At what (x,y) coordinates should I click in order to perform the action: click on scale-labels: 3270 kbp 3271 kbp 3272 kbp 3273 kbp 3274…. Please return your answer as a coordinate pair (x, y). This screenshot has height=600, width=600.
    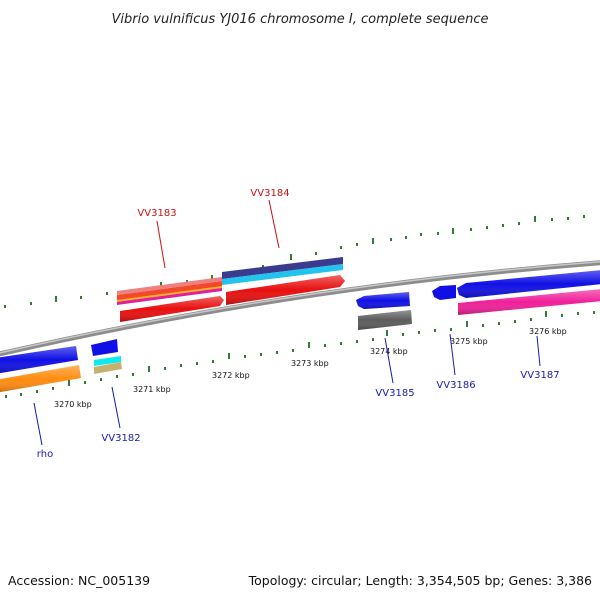
    Looking at the image, I should click on (310, 368).